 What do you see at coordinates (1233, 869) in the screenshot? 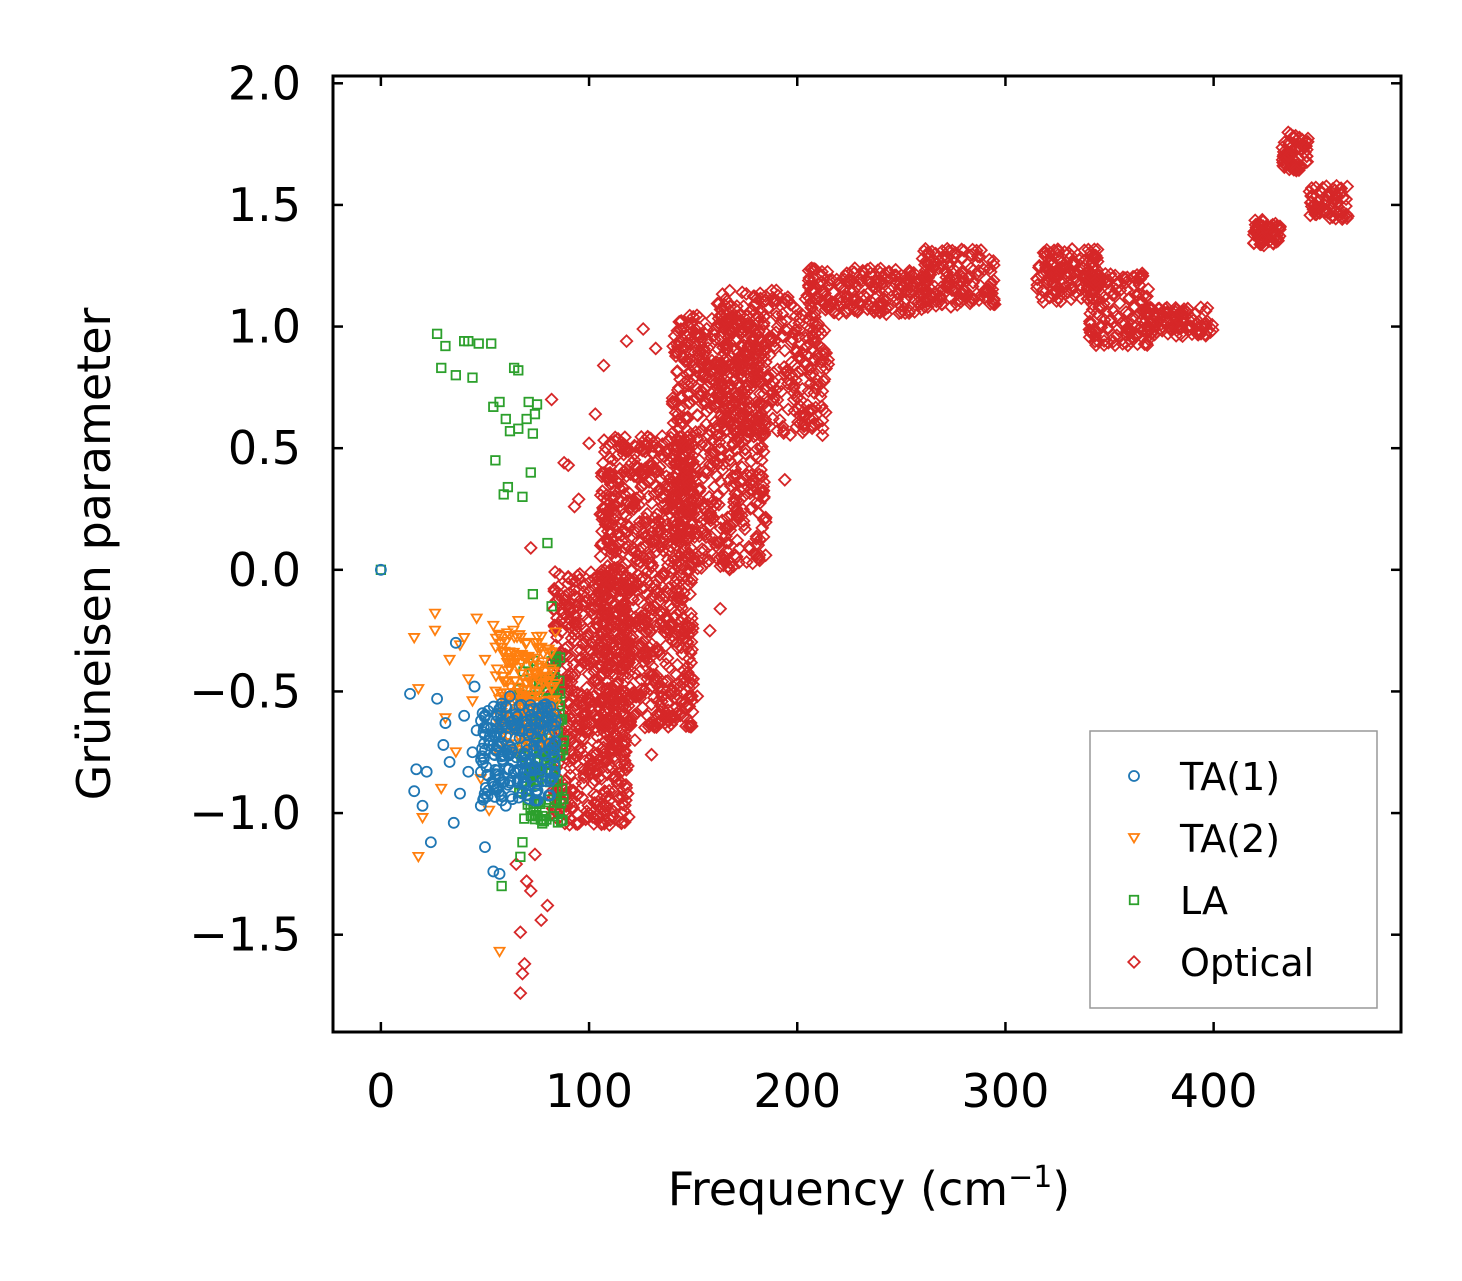
I see `legend: TA(1) TA(2) LA Optical` at bounding box center [1233, 869].